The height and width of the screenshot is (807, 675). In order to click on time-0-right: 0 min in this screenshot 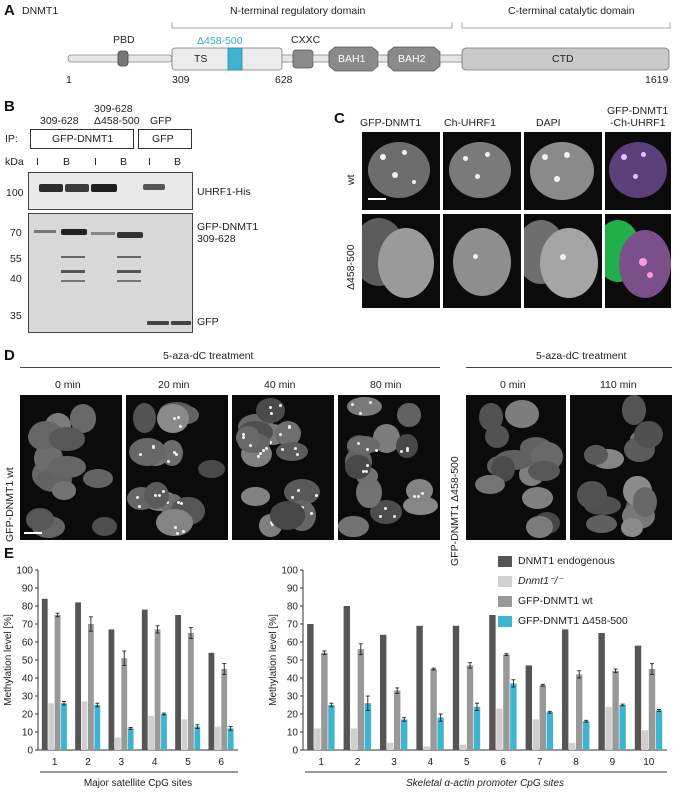, I will do `click(513, 385)`.